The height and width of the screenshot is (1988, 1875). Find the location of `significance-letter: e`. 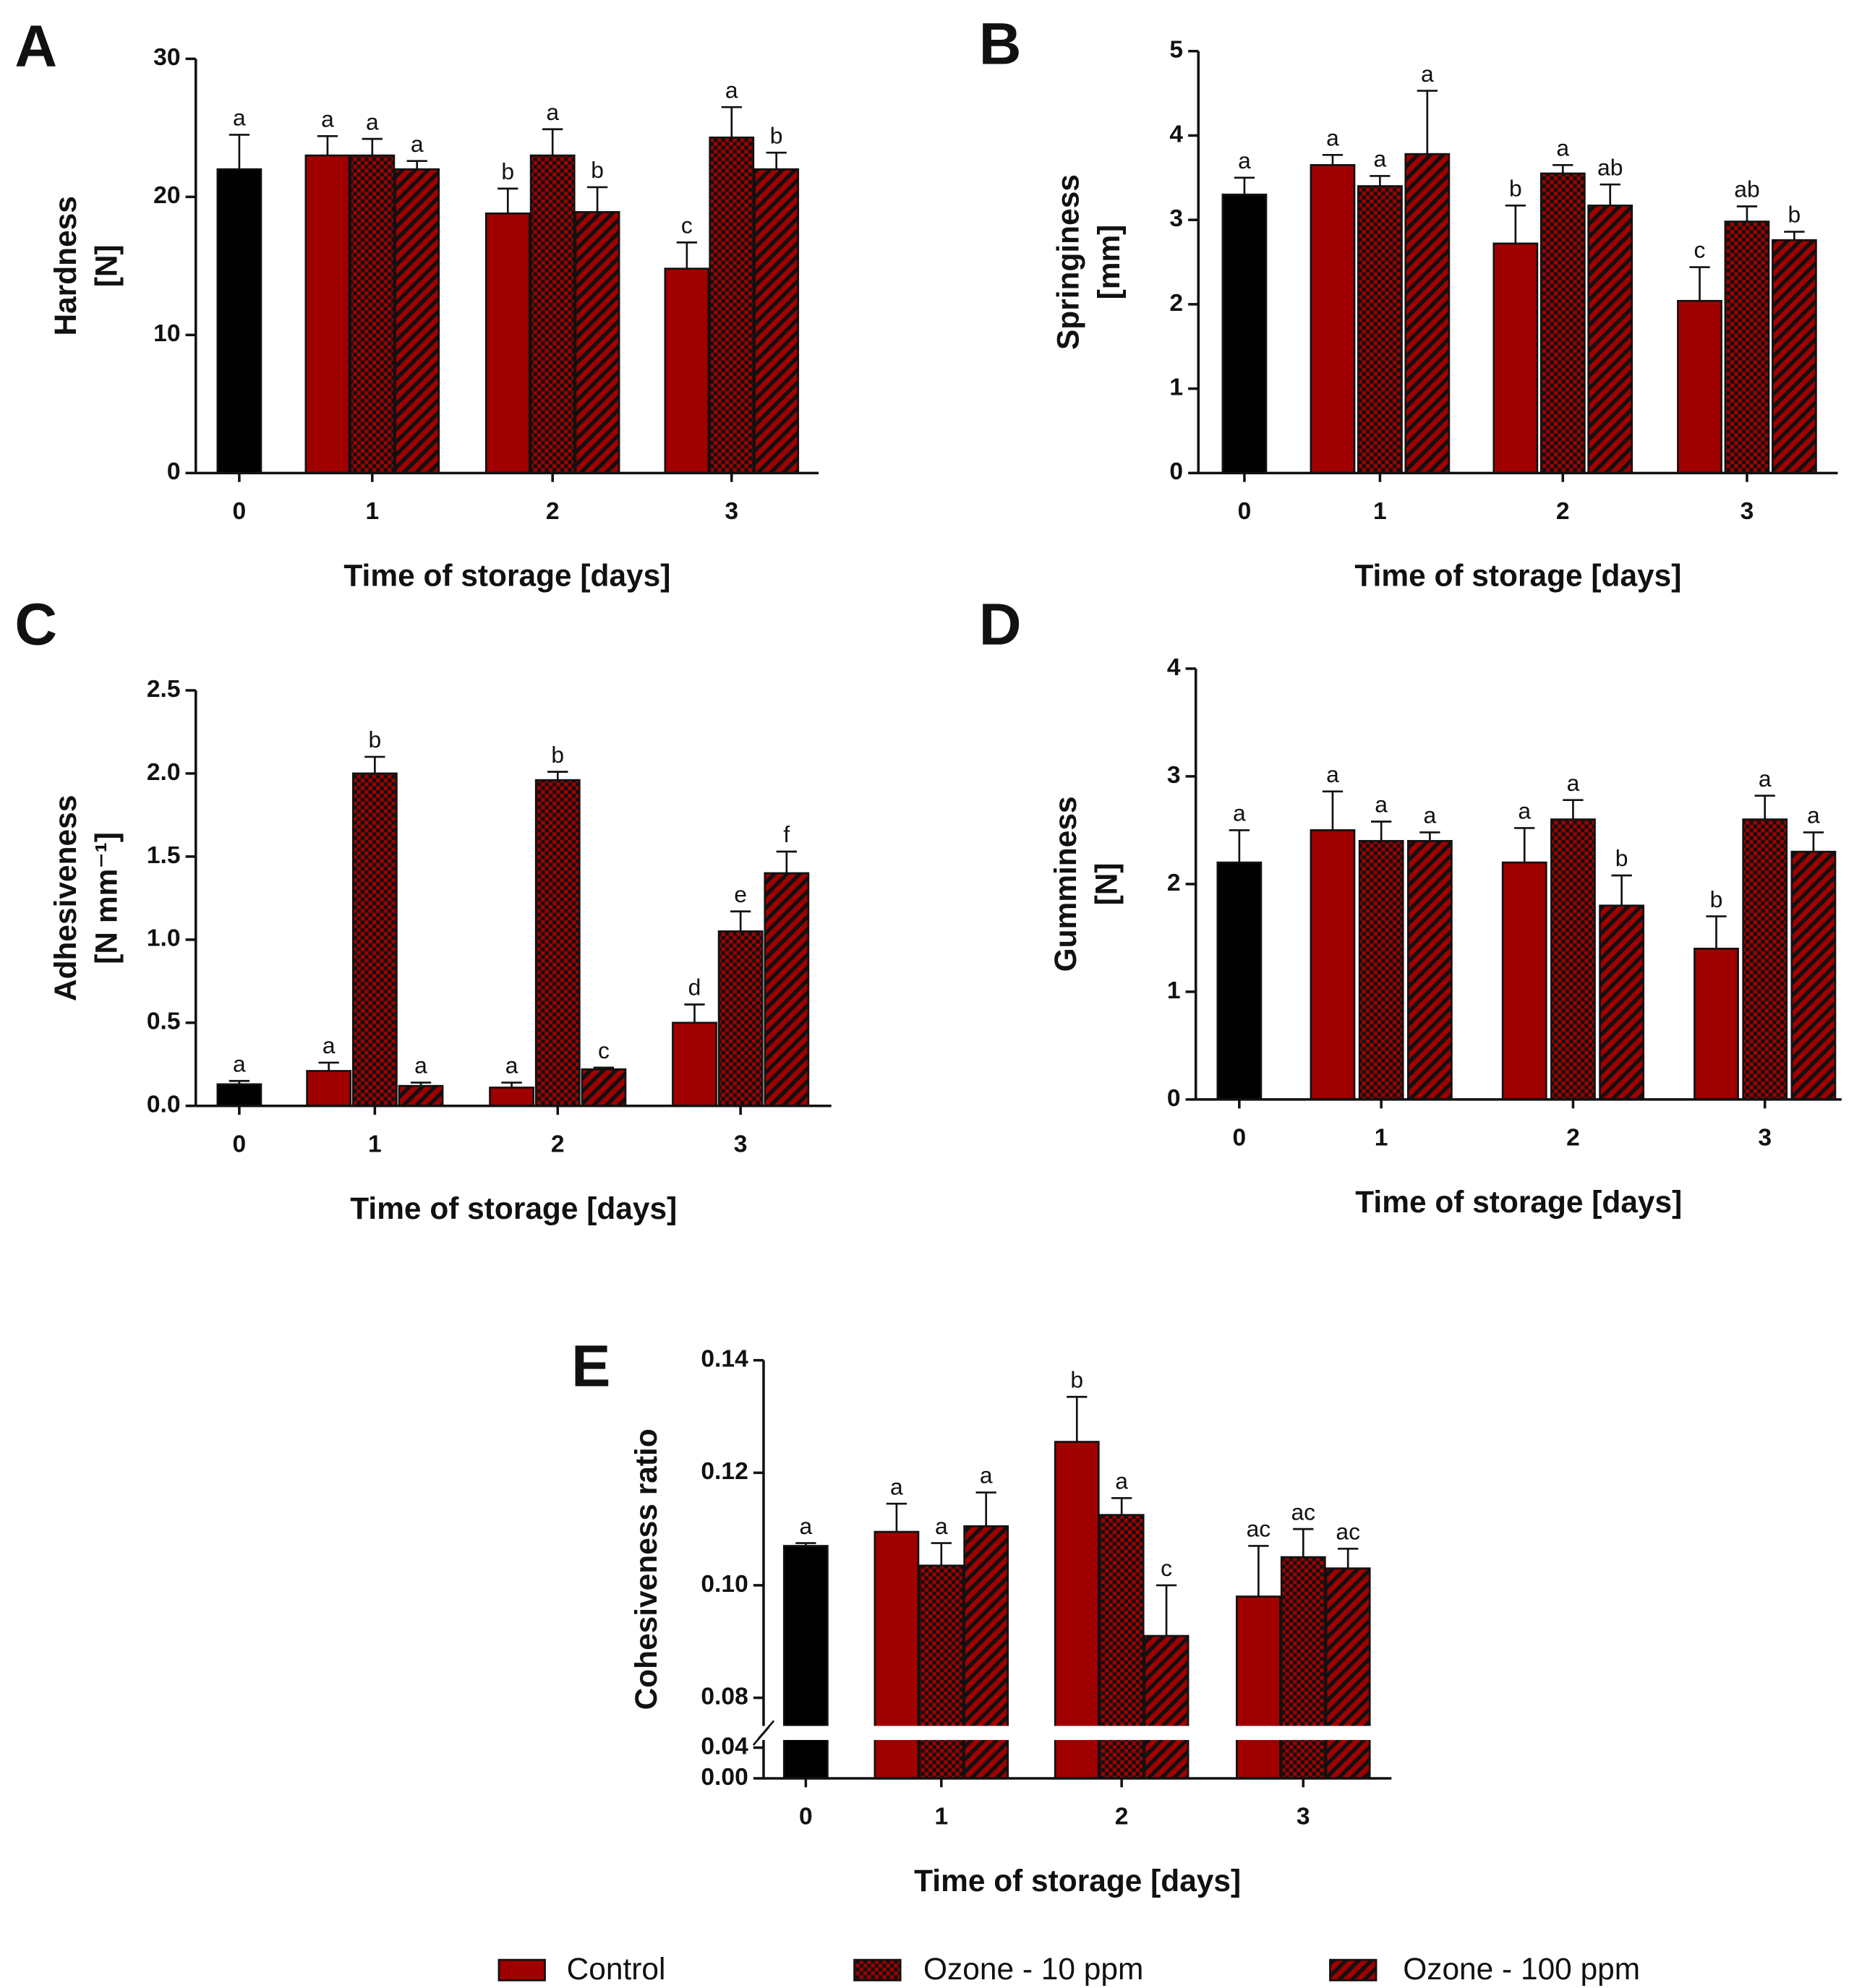

significance-letter: e is located at coordinates (741, 894).